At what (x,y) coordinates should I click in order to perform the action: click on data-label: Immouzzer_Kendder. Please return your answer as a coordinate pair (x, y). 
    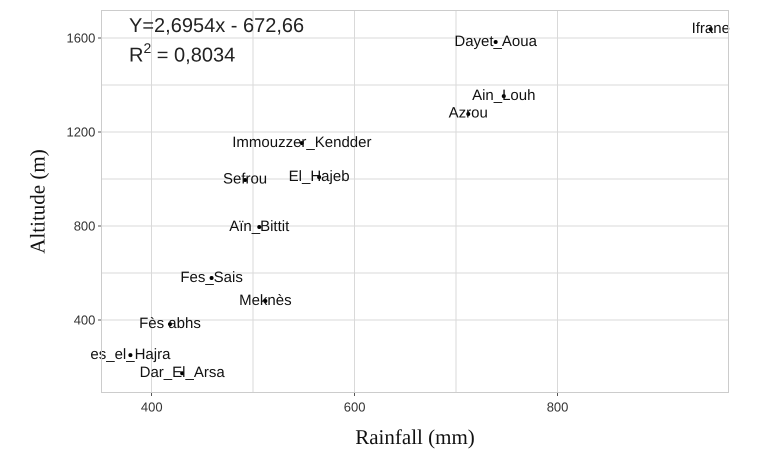
    Looking at the image, I should click on (302, 142).